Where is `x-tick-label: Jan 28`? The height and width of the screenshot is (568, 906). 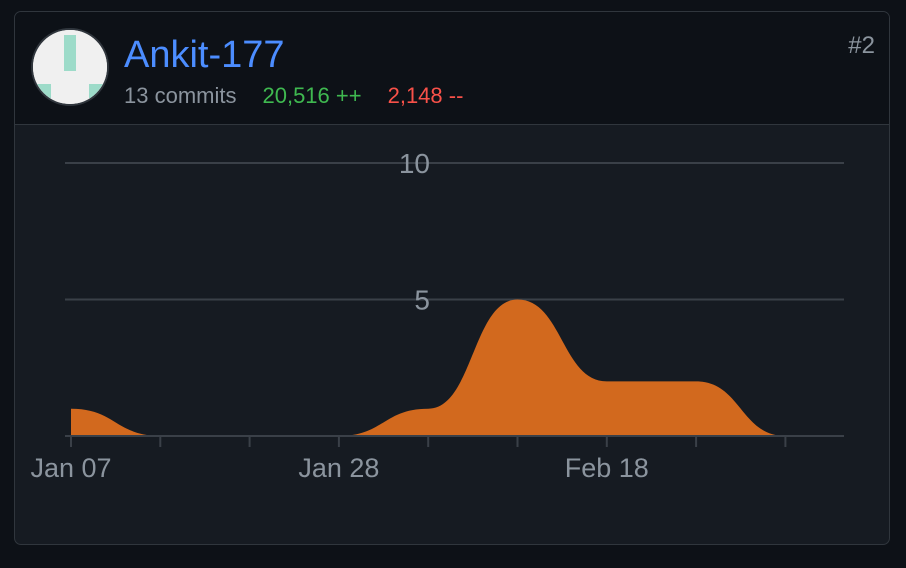 x-tick-label: Jan 28 is located at coordinates (338, 468).